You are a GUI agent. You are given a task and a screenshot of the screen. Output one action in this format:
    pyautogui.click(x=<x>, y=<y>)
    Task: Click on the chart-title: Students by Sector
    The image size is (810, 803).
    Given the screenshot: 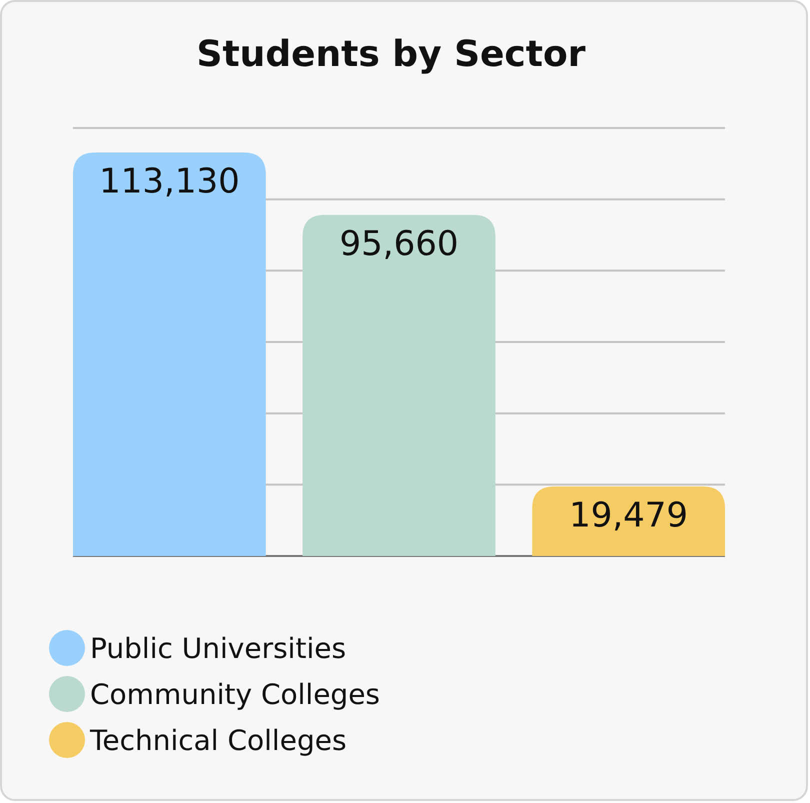 What is the action you would take?
    pyautogui.click(x=391, y=54)
    